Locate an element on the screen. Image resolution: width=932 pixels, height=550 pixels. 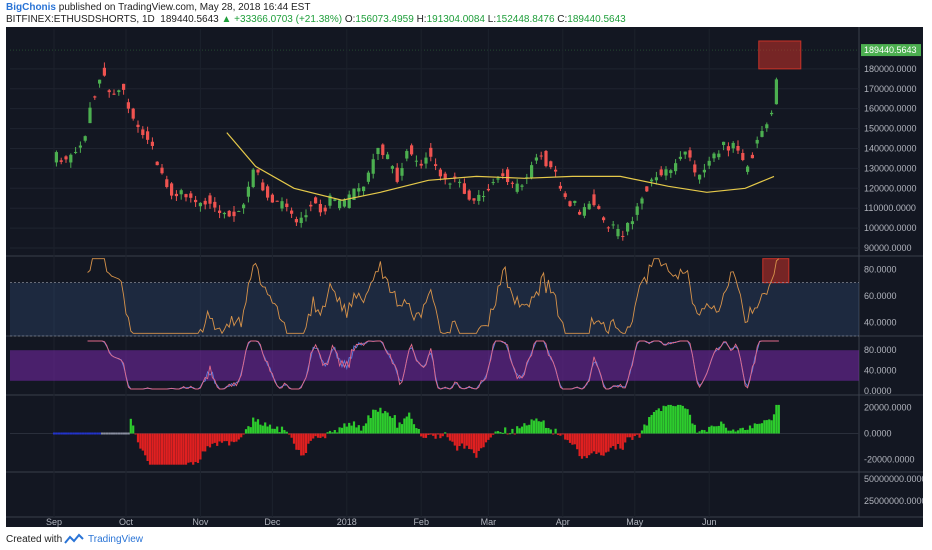
author-link: BigChonis is located at coordinates (31, 7).